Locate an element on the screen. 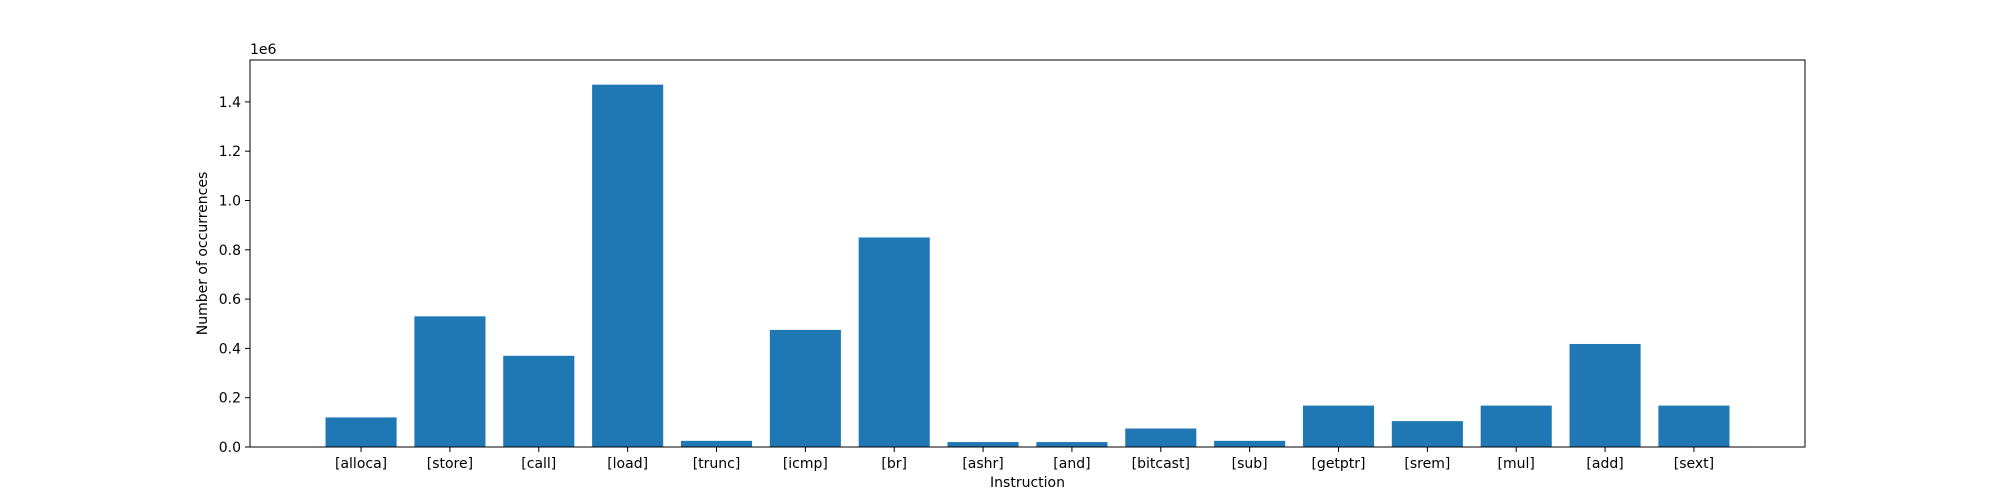 Image resolution: width=2000 pixels, height=500 pixels. y-axis-label: Number of occurrences is located at coordinates (203, 254).